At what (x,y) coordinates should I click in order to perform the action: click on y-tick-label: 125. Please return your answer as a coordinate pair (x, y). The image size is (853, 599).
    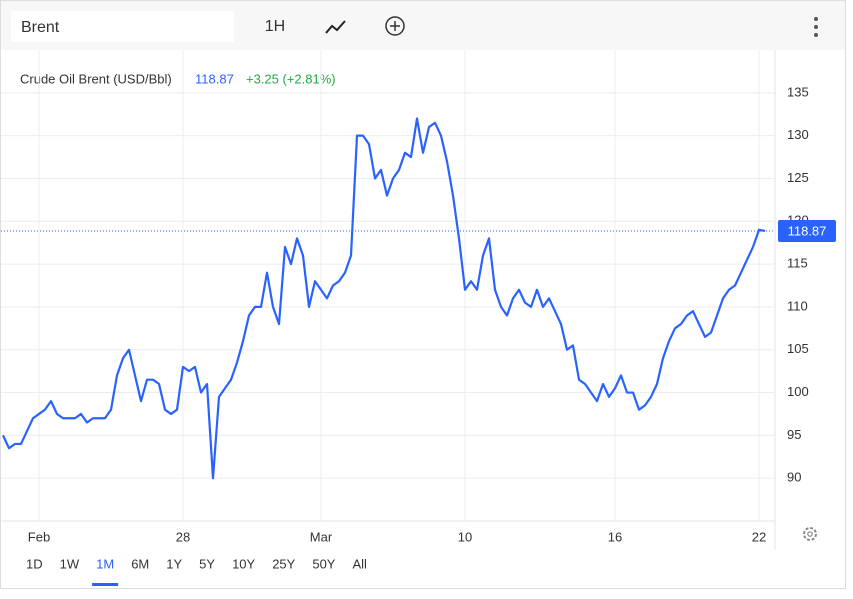
    Looking at the image, I should click on (798, 177).